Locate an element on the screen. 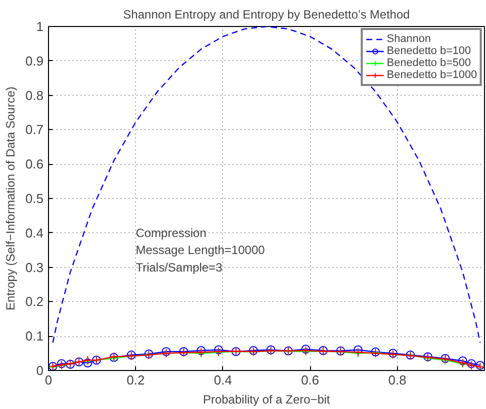 This screenshot has width=486, height=409. x-axis-title: Probability of a Zero−bit is located at coordinates (266, 399).